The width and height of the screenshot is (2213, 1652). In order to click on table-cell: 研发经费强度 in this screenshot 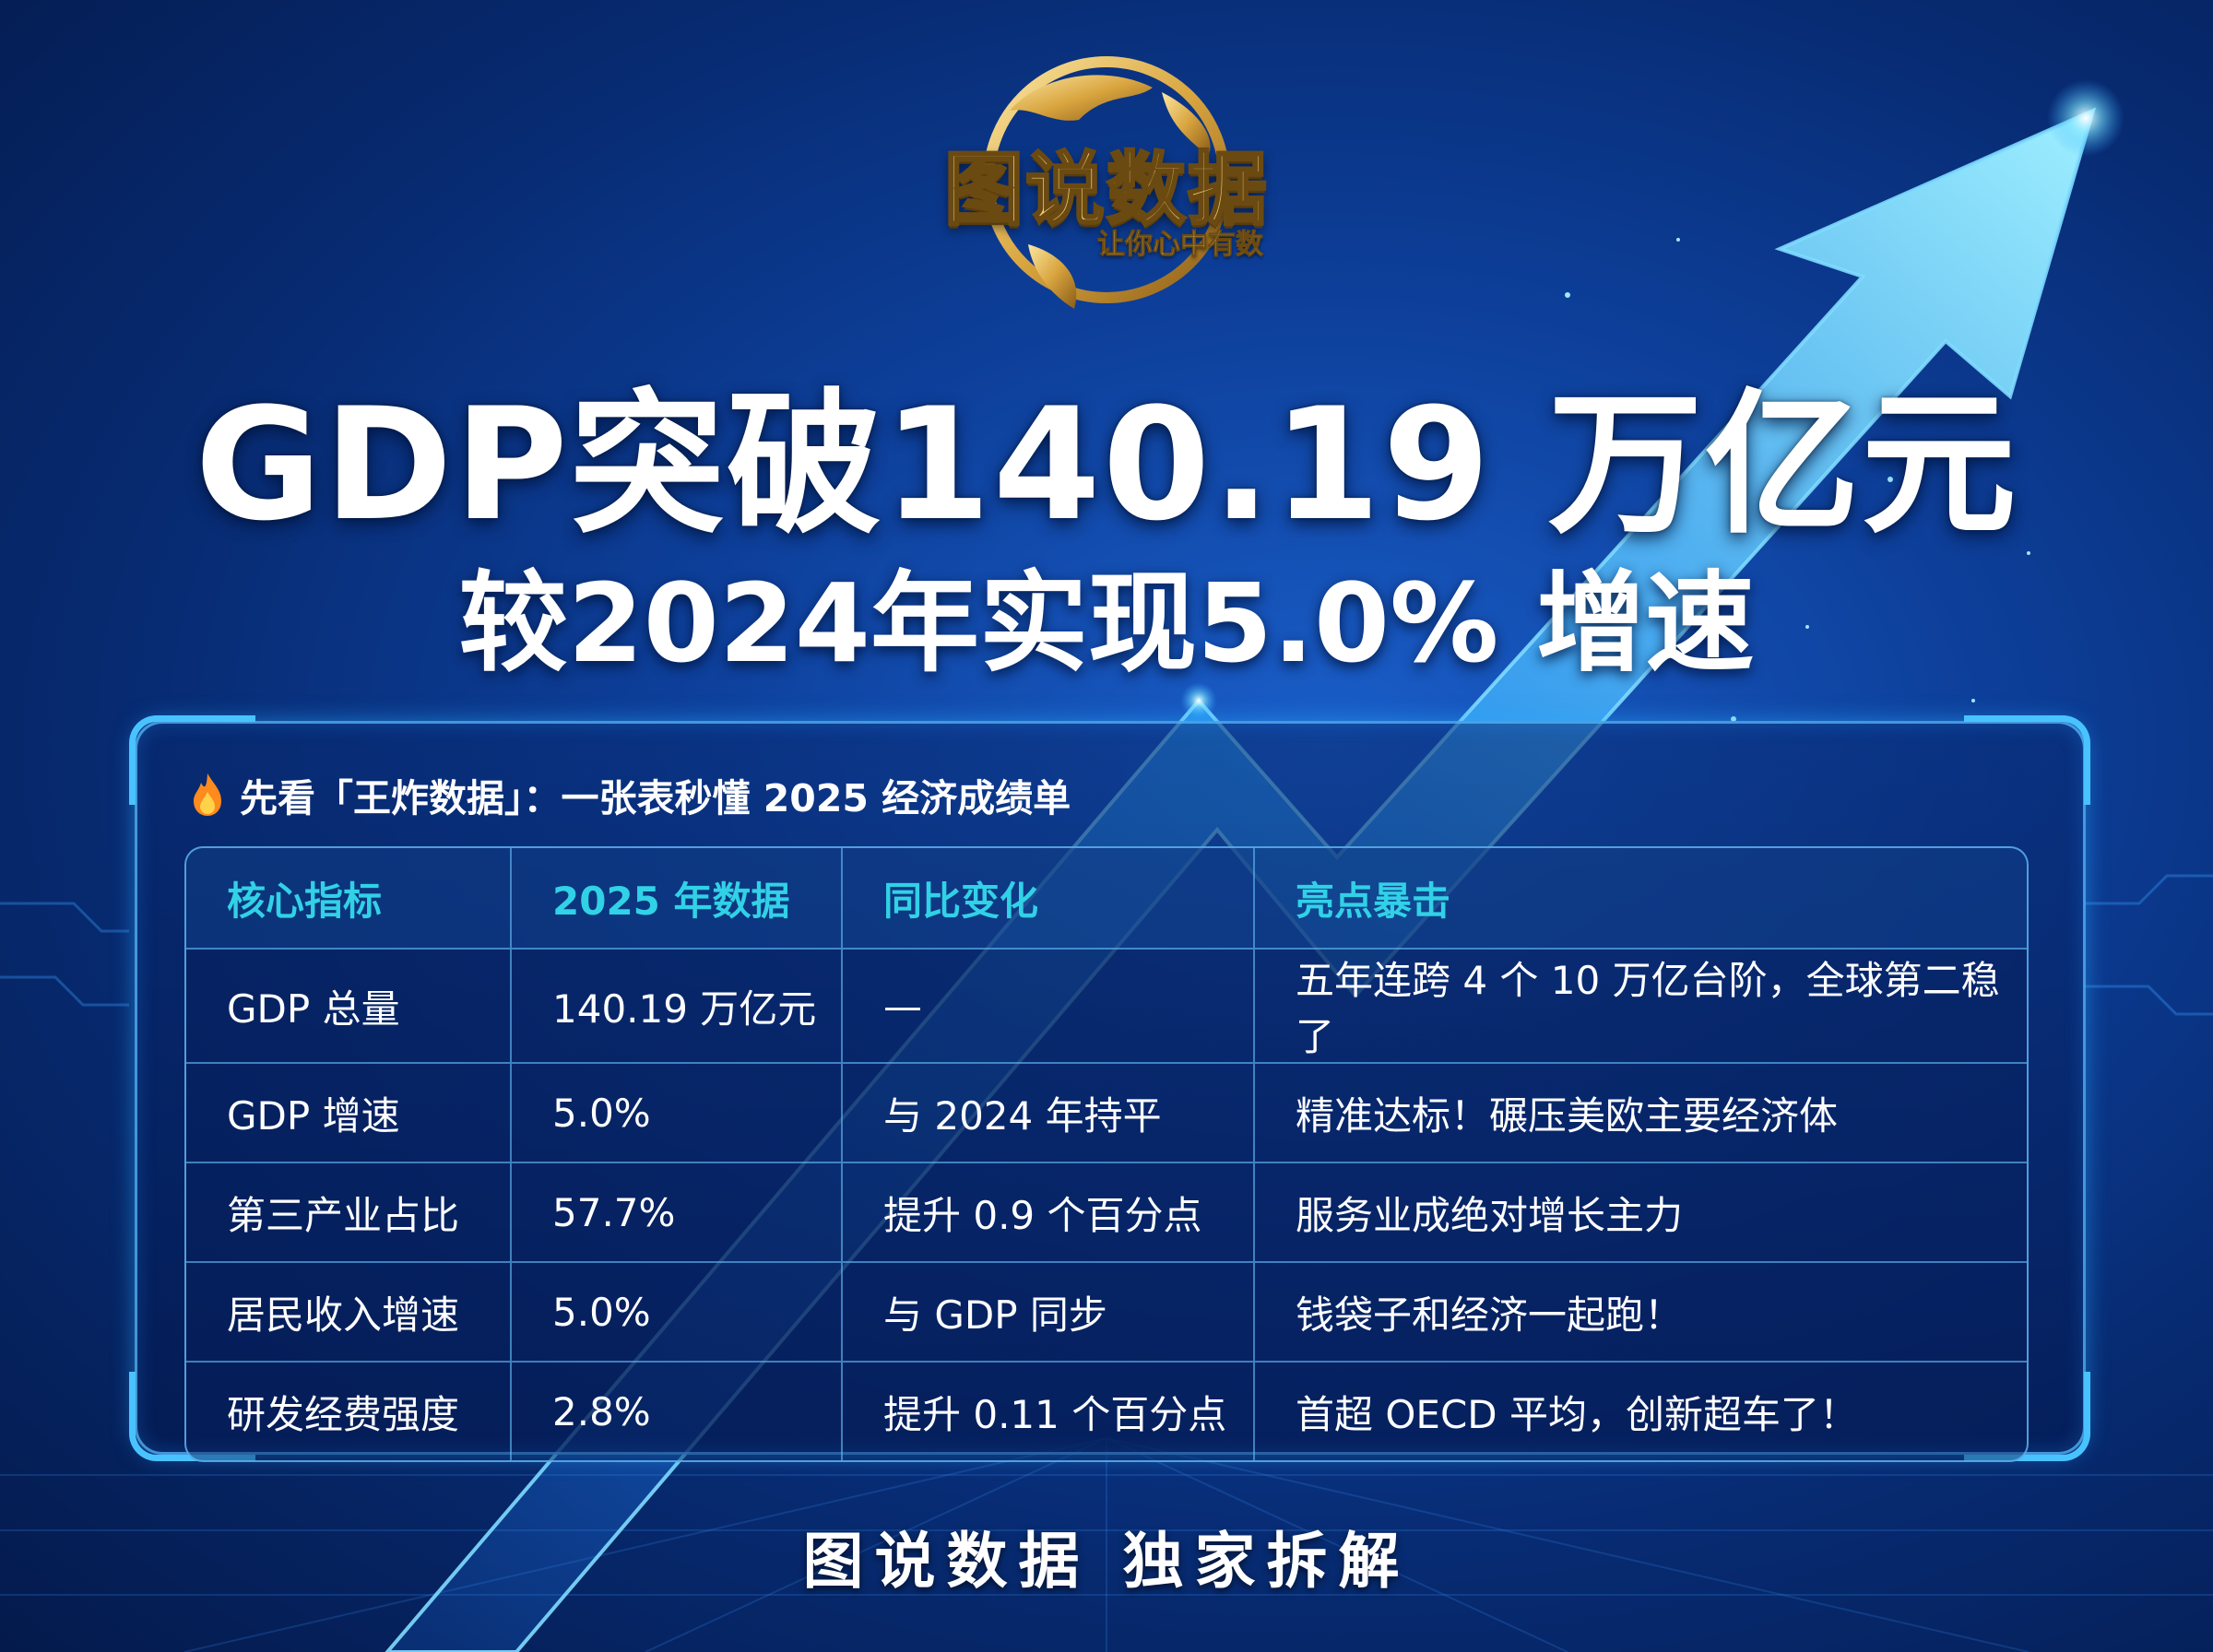, I will do `click(349, 1411)`.